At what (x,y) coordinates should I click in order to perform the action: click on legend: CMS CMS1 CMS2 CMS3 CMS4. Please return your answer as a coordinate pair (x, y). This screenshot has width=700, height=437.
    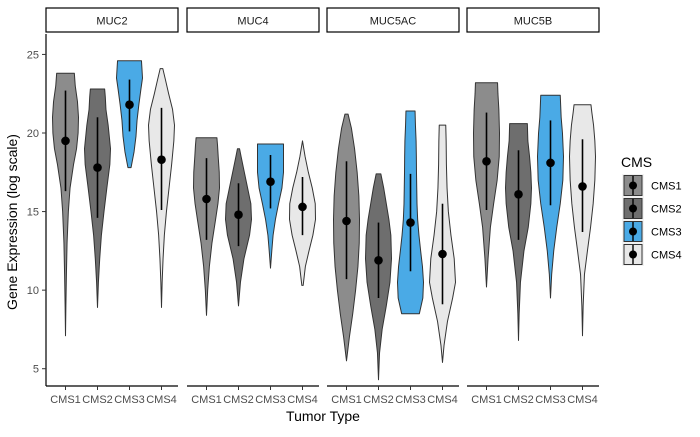
    Looking at the image, I should click on (651, 210).